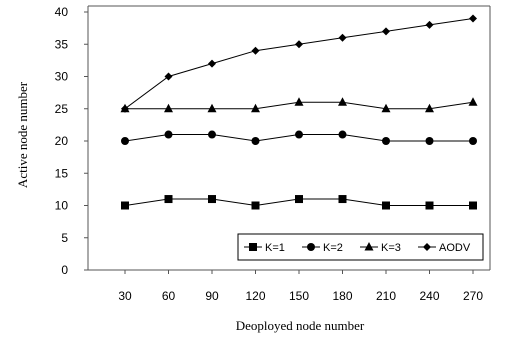 This screenshot has height=337, width=510. Describe the element at coordinates (64, 238) in the screenshot. I see `y-tick-label: 5` at that location.